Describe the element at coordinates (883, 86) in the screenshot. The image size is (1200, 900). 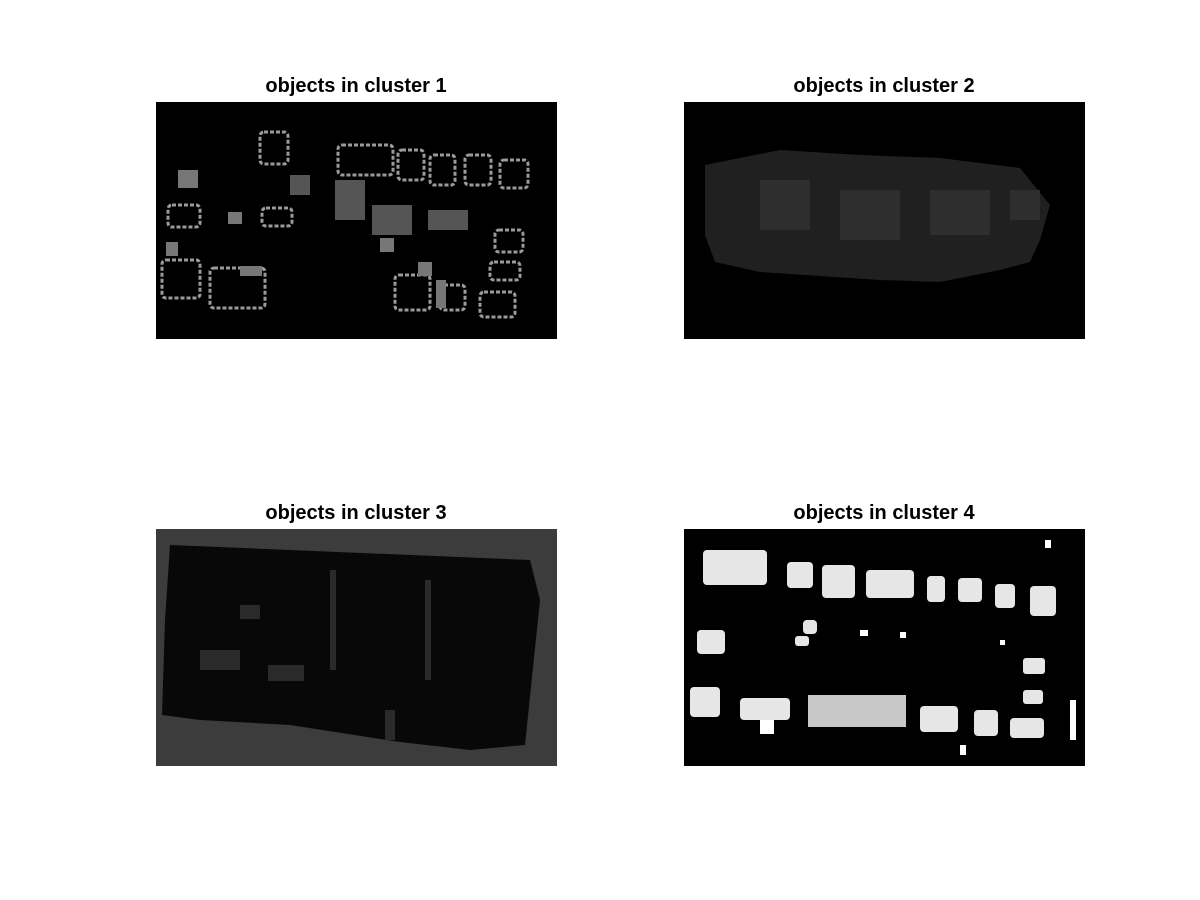
I see `panel-title: objects in cluster 2` at that location.